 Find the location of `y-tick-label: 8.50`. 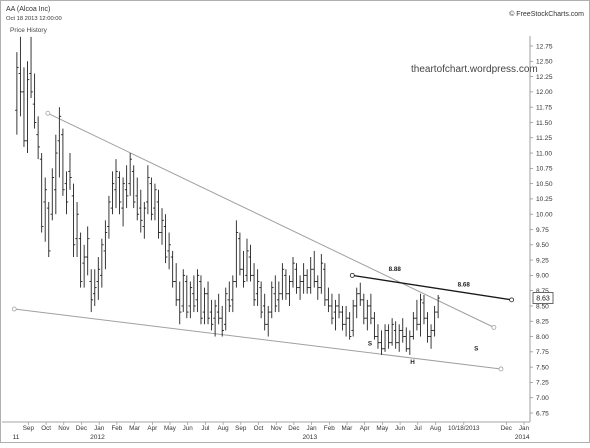

y-tick-label: 8.50 is located at coordinates (542, 306).